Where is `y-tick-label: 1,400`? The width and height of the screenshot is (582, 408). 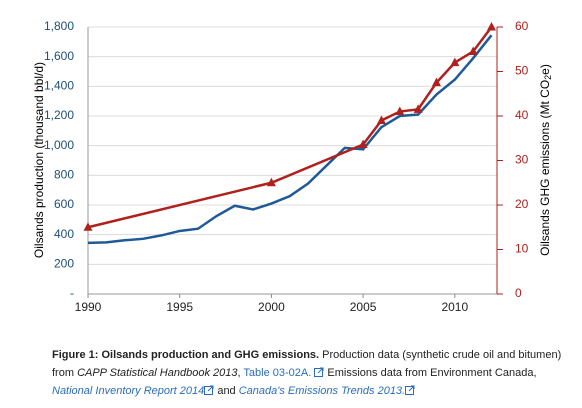
y-tick-label: 1,400 is located at coordinates (59, 86).